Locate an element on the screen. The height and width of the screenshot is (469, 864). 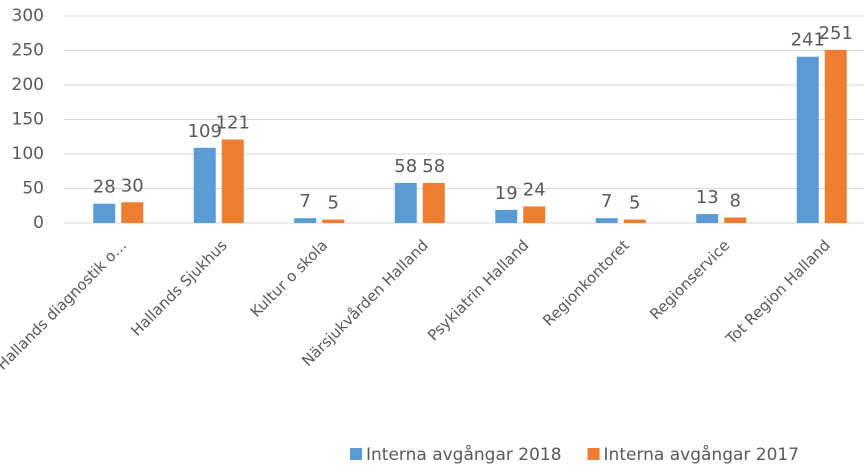
data-label: 241 is located at coordinates (808, 40).